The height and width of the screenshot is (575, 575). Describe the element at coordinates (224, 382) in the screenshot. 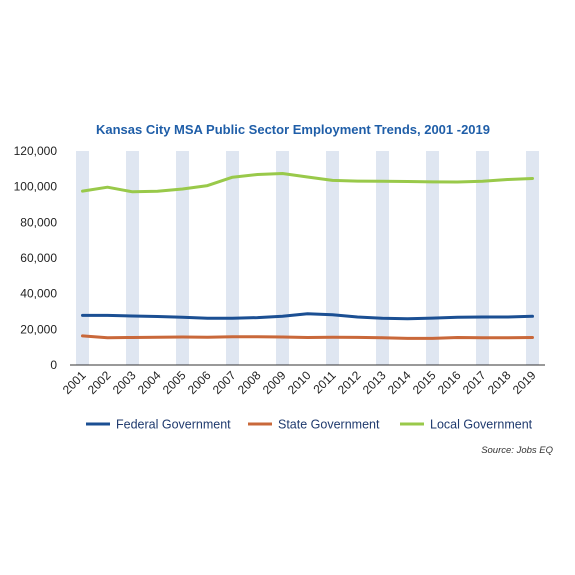

I see `x-tick-label: 2007` at that location.